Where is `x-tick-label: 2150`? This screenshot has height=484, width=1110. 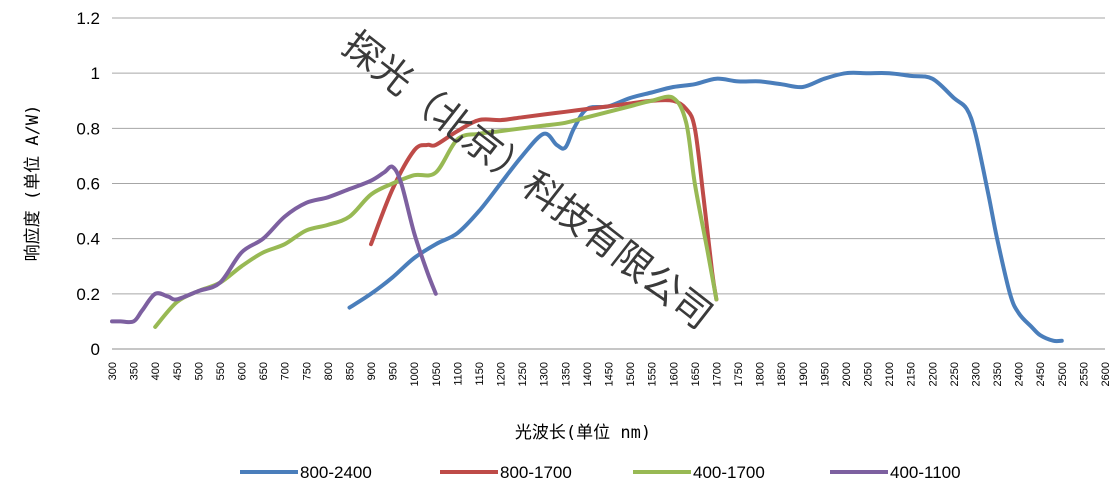
x-tick-label: 2150 is located at coordinates (912, 374).